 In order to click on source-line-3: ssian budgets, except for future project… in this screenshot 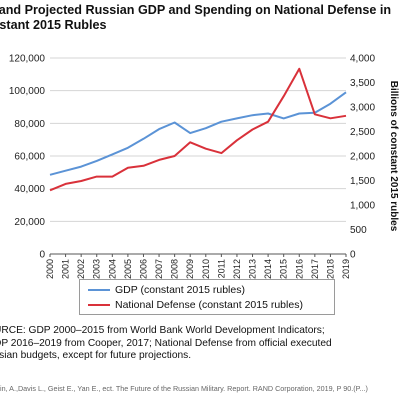, I will do `click(96, 356)`.